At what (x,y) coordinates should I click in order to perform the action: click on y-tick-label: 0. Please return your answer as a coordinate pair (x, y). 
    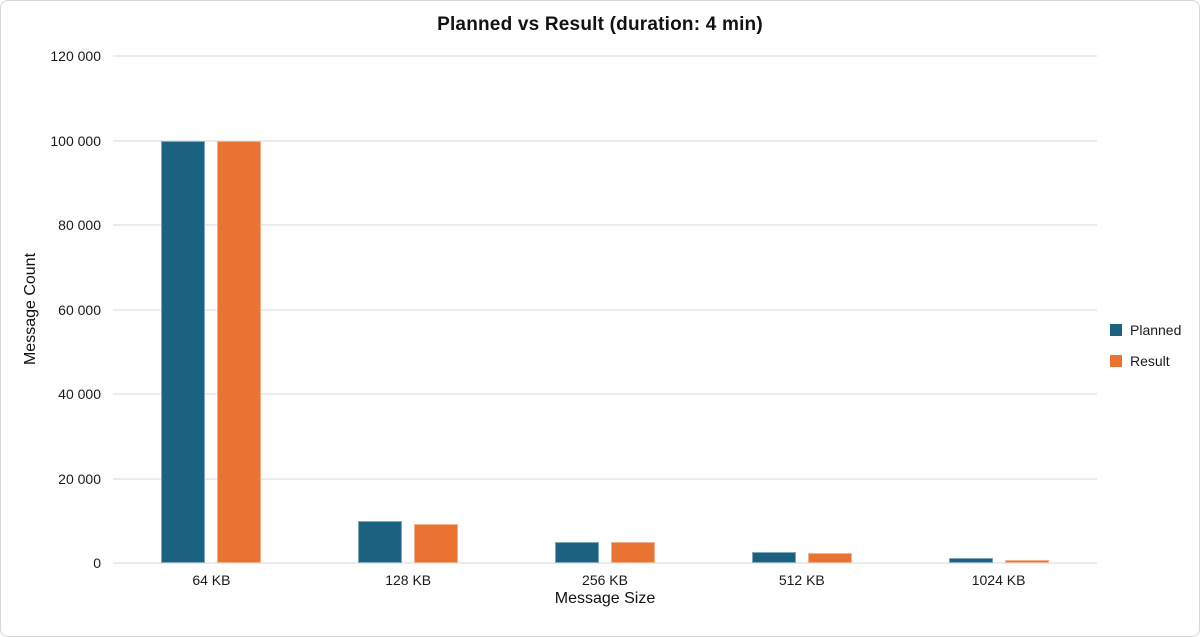
    Looking at the image, I should click on (97, 563).